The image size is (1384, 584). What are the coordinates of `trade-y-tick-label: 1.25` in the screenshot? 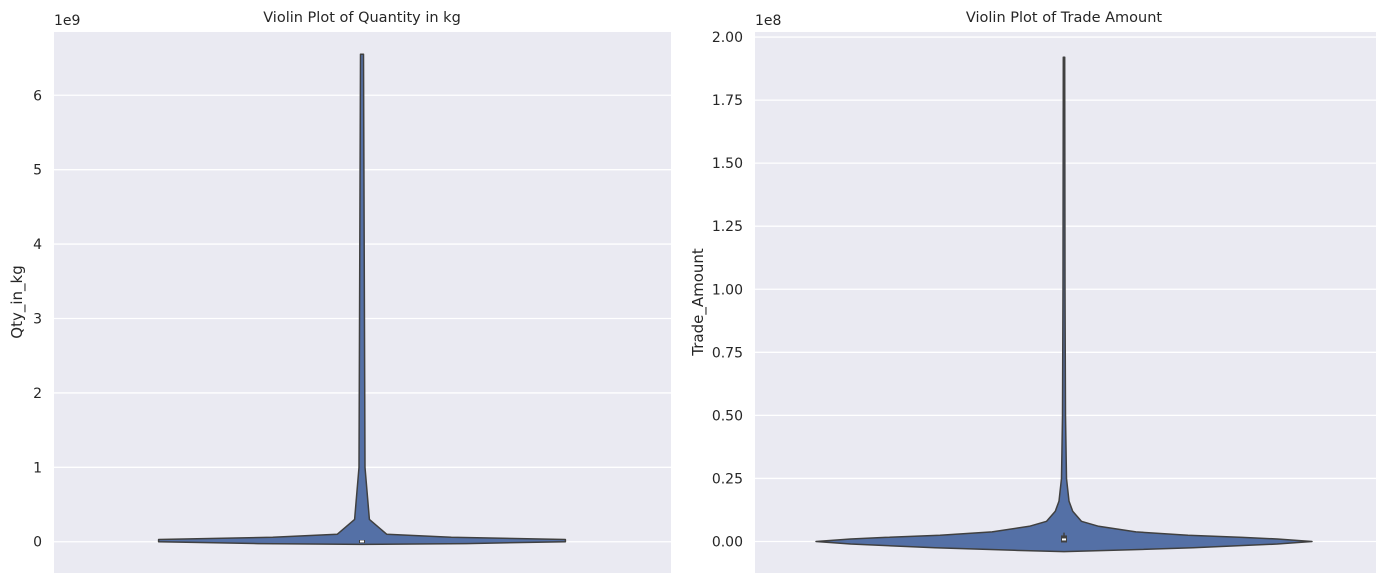 It's located at (727, 227).